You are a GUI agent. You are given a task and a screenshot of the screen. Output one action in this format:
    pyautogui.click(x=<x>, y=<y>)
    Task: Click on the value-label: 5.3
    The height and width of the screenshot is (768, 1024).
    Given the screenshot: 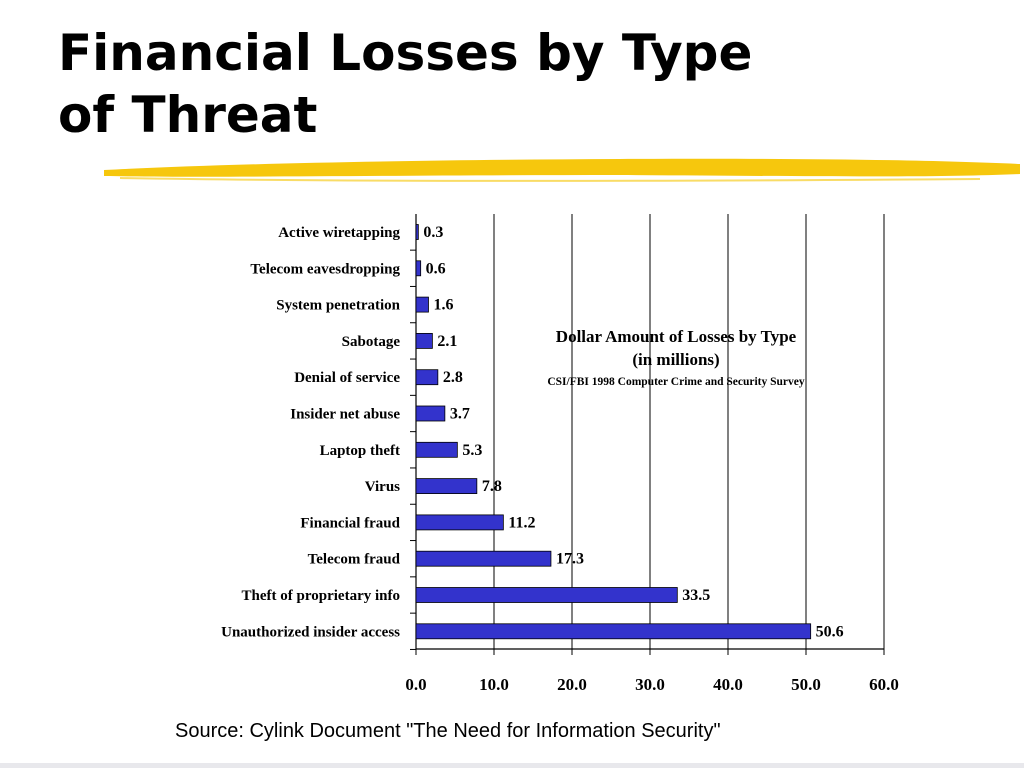 What is the action you would take?
    pyautogui.click(x=472, y=450)
    